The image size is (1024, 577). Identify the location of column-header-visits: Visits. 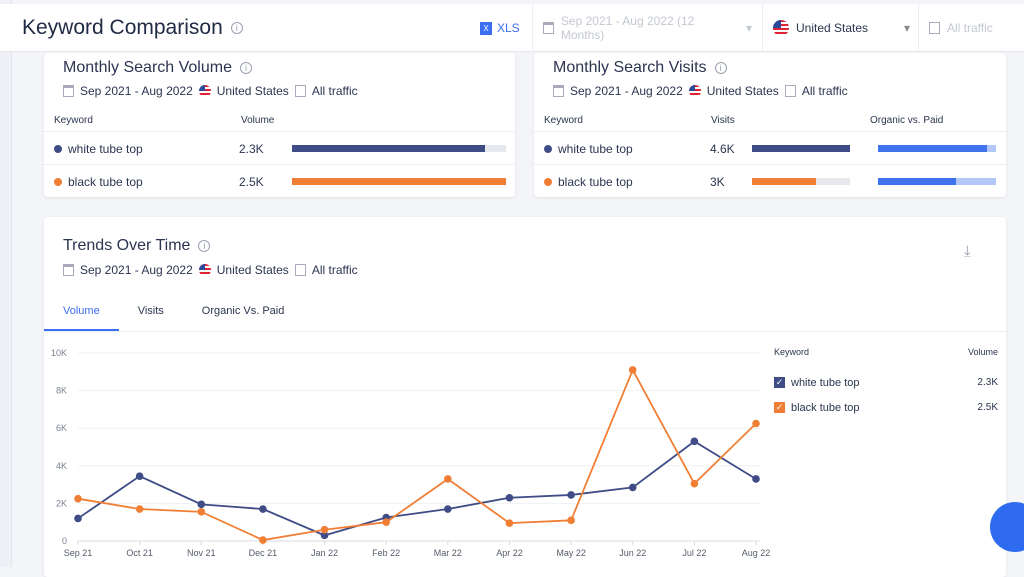
(723, 120).